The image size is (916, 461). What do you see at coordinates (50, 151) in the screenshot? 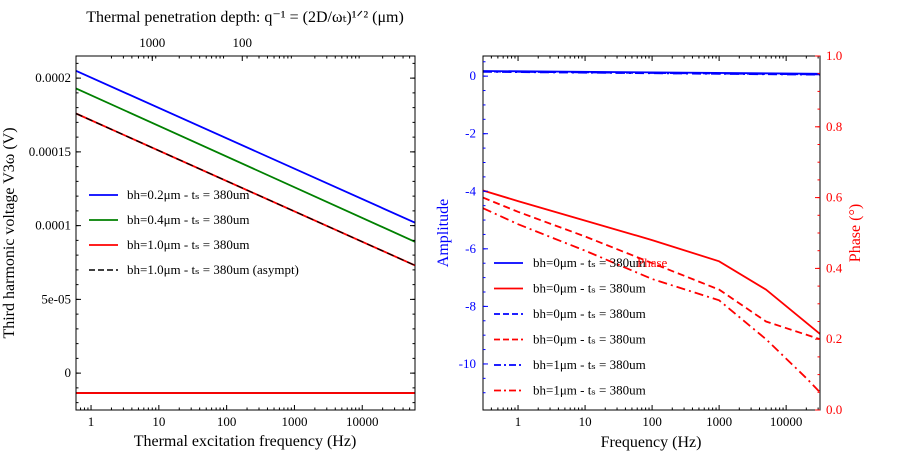
I see `y-tick-label: 0.00015` at bounding box center [50, 151].